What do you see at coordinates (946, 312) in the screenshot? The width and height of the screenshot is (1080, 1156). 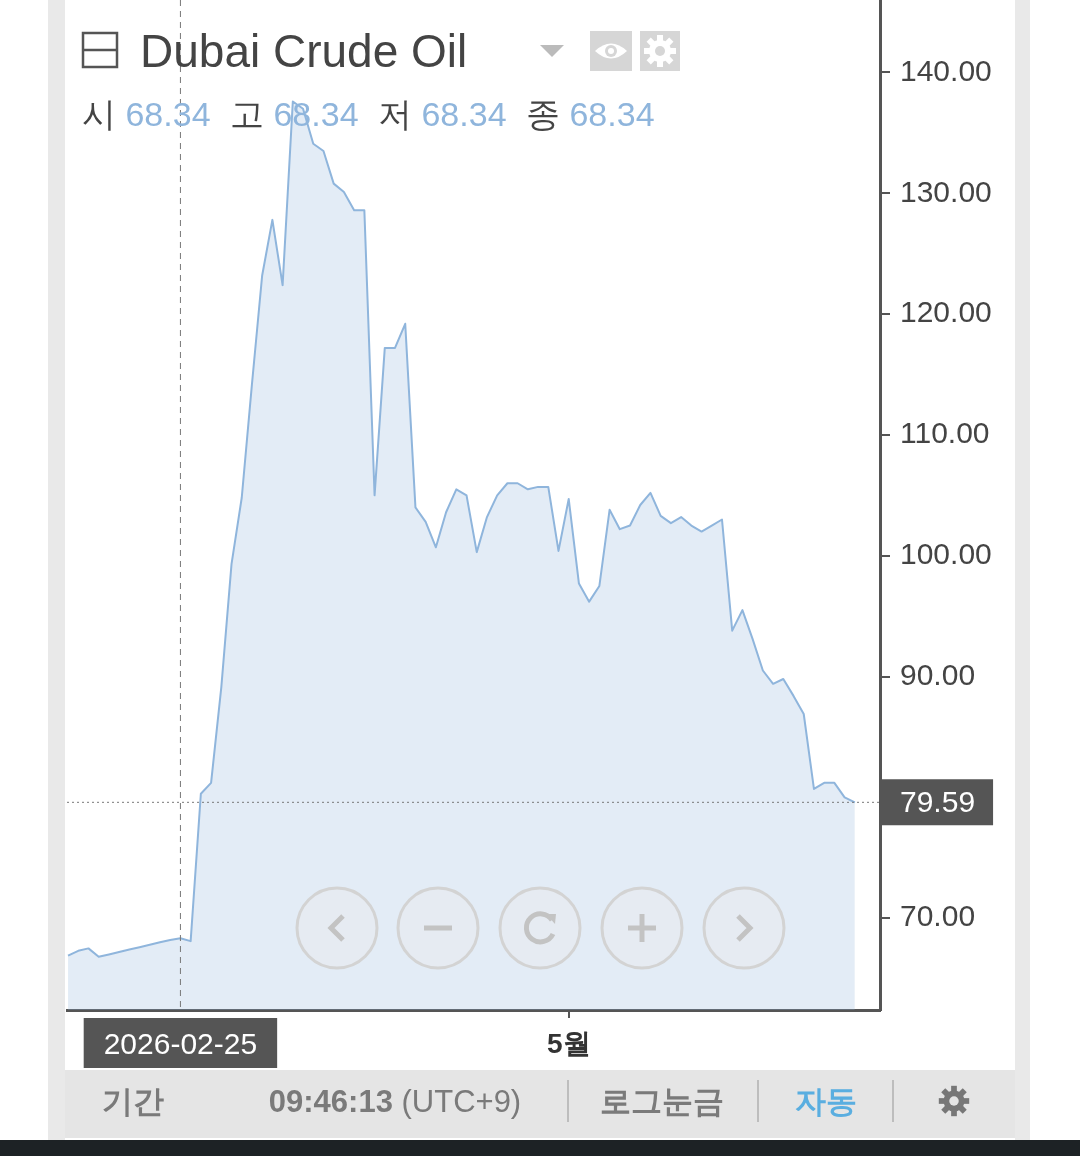 I see `y-tick-label: 120.00` at bounding box center [946, 312].